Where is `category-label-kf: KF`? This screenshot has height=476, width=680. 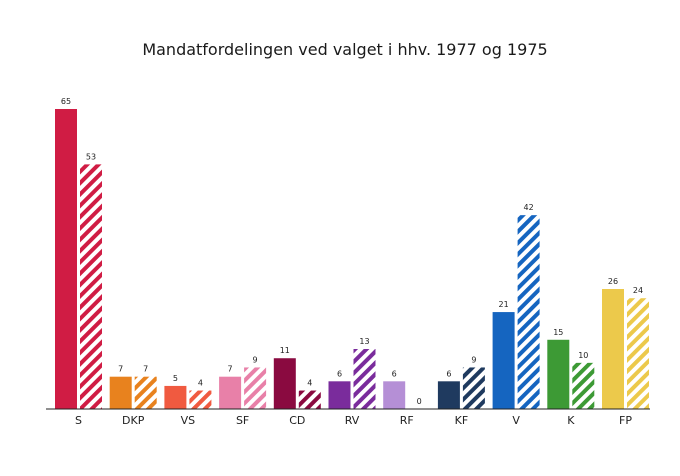
category-label-kf: KF is located at coordinates (462, 420).